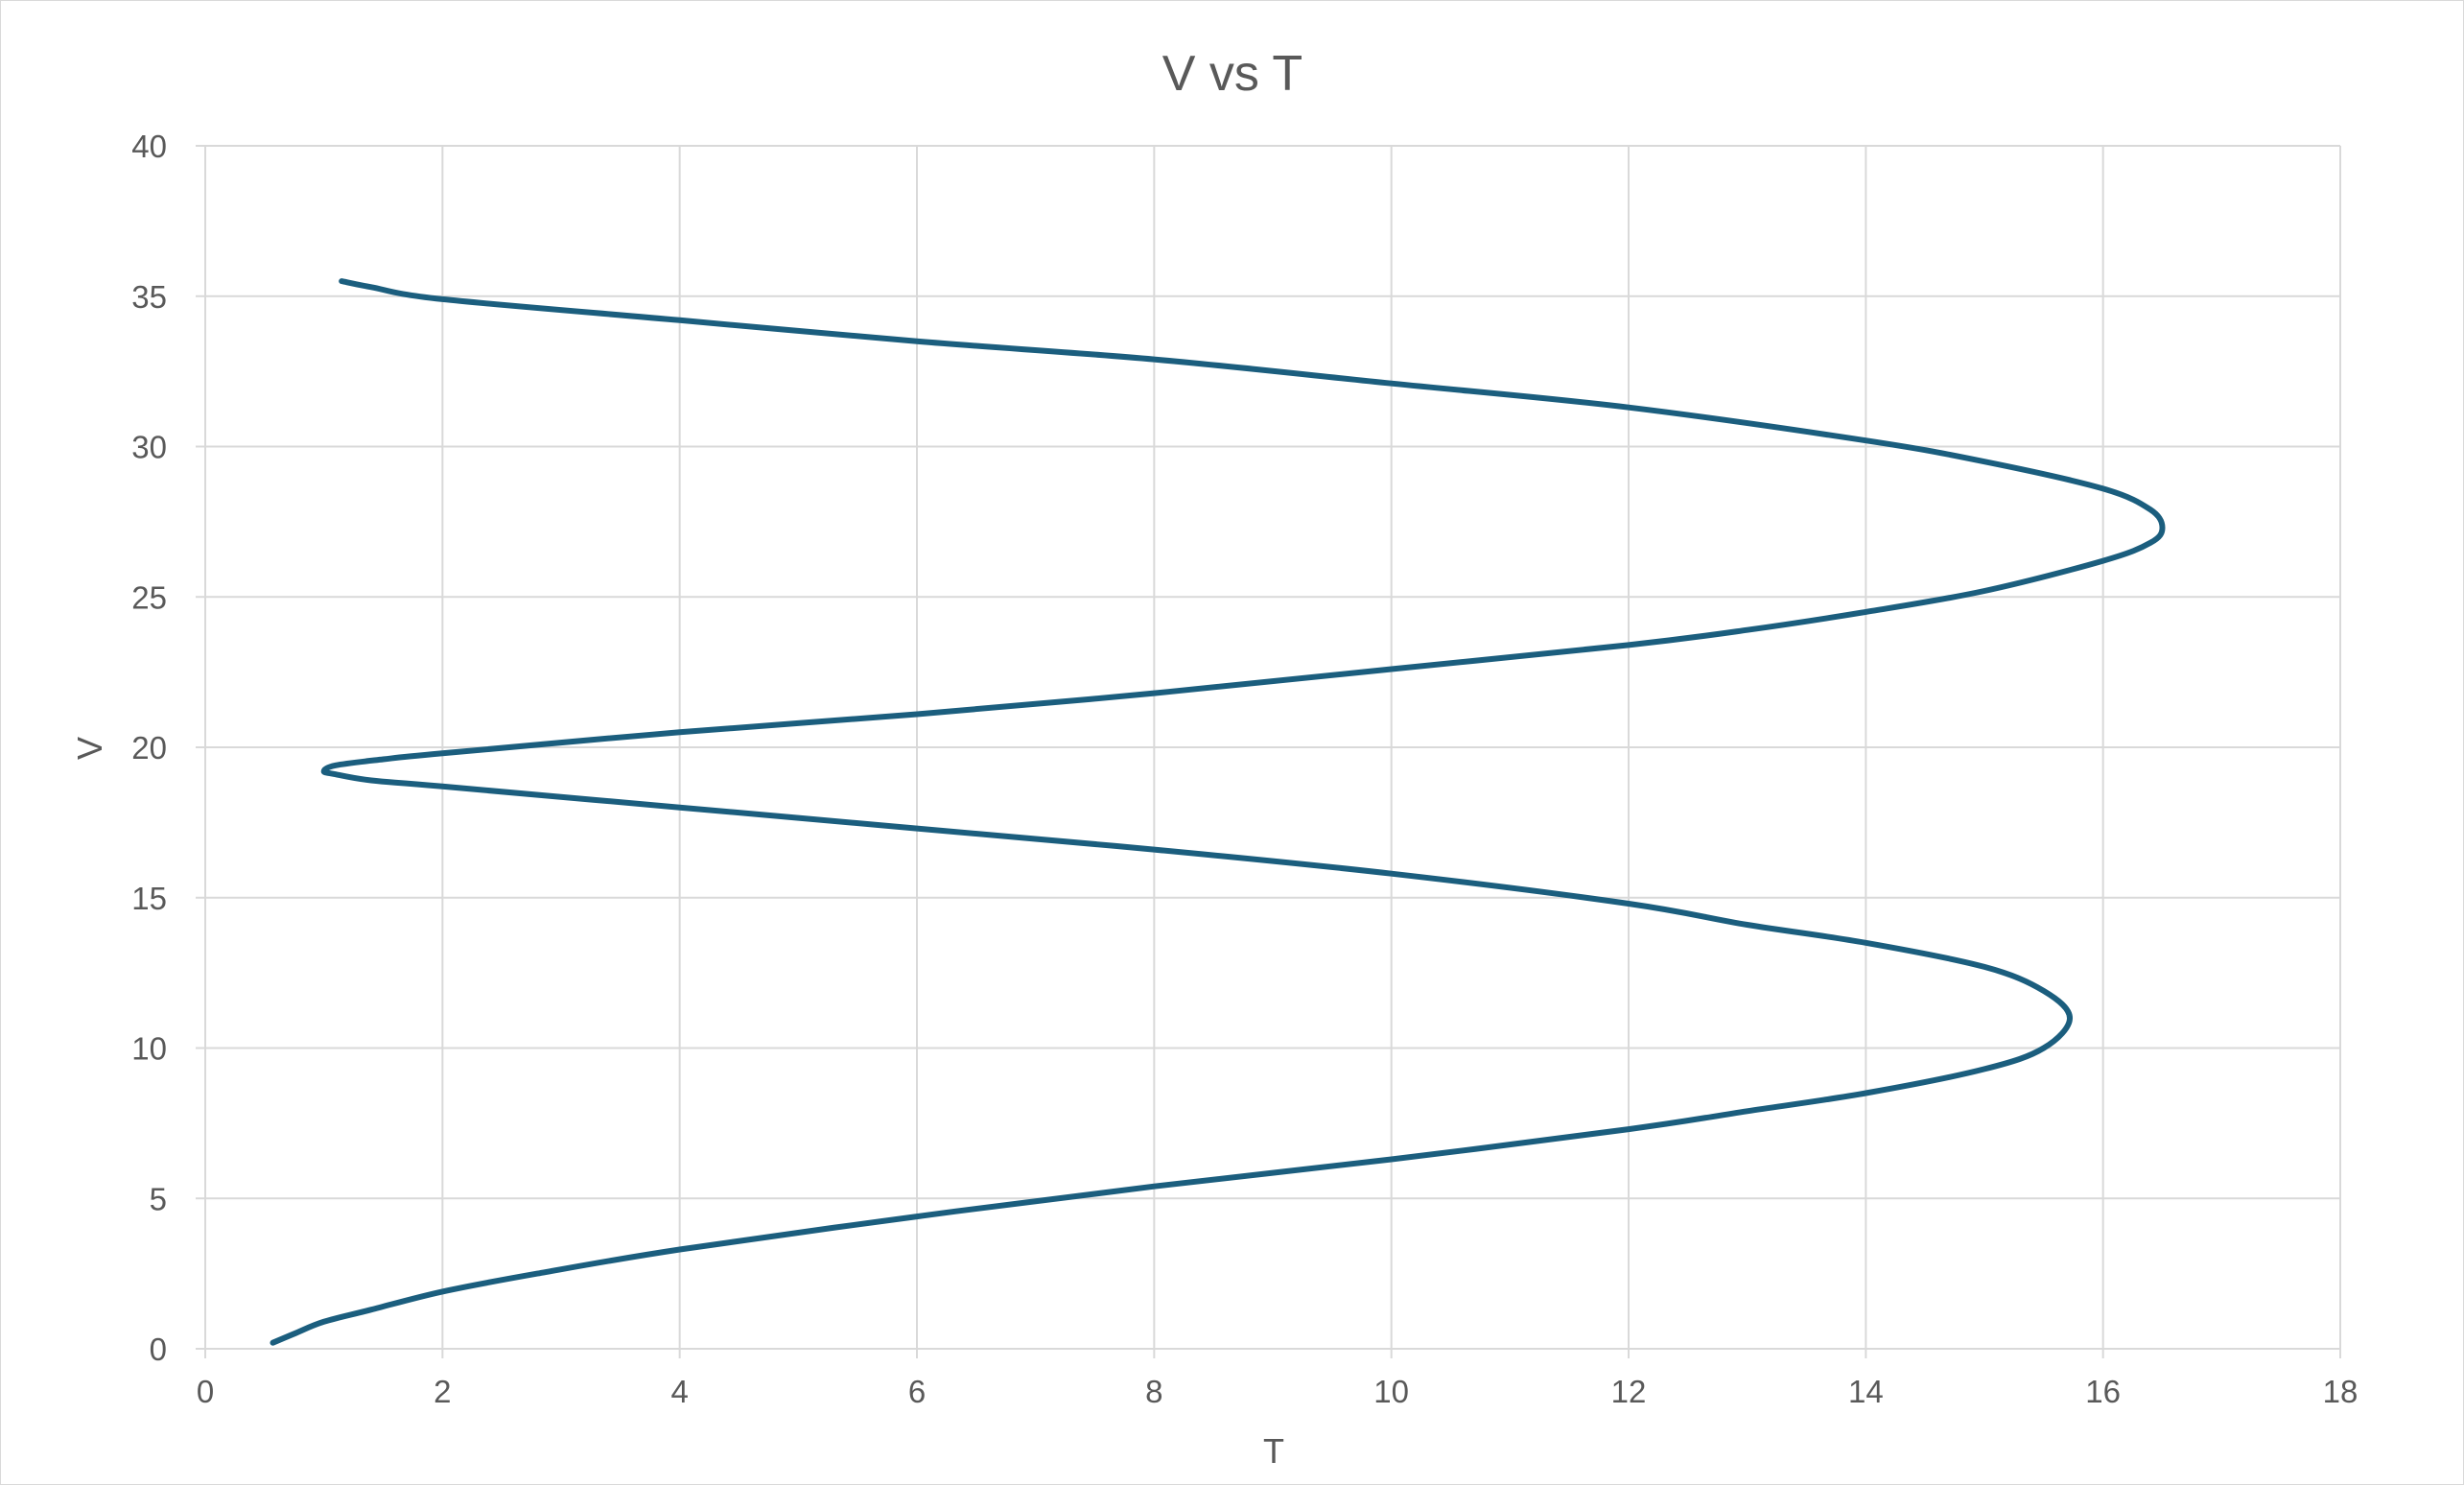  Describe the element at coordinates (1232, 74) in the screenshot. I see `chart-title: V vs T` at that location.